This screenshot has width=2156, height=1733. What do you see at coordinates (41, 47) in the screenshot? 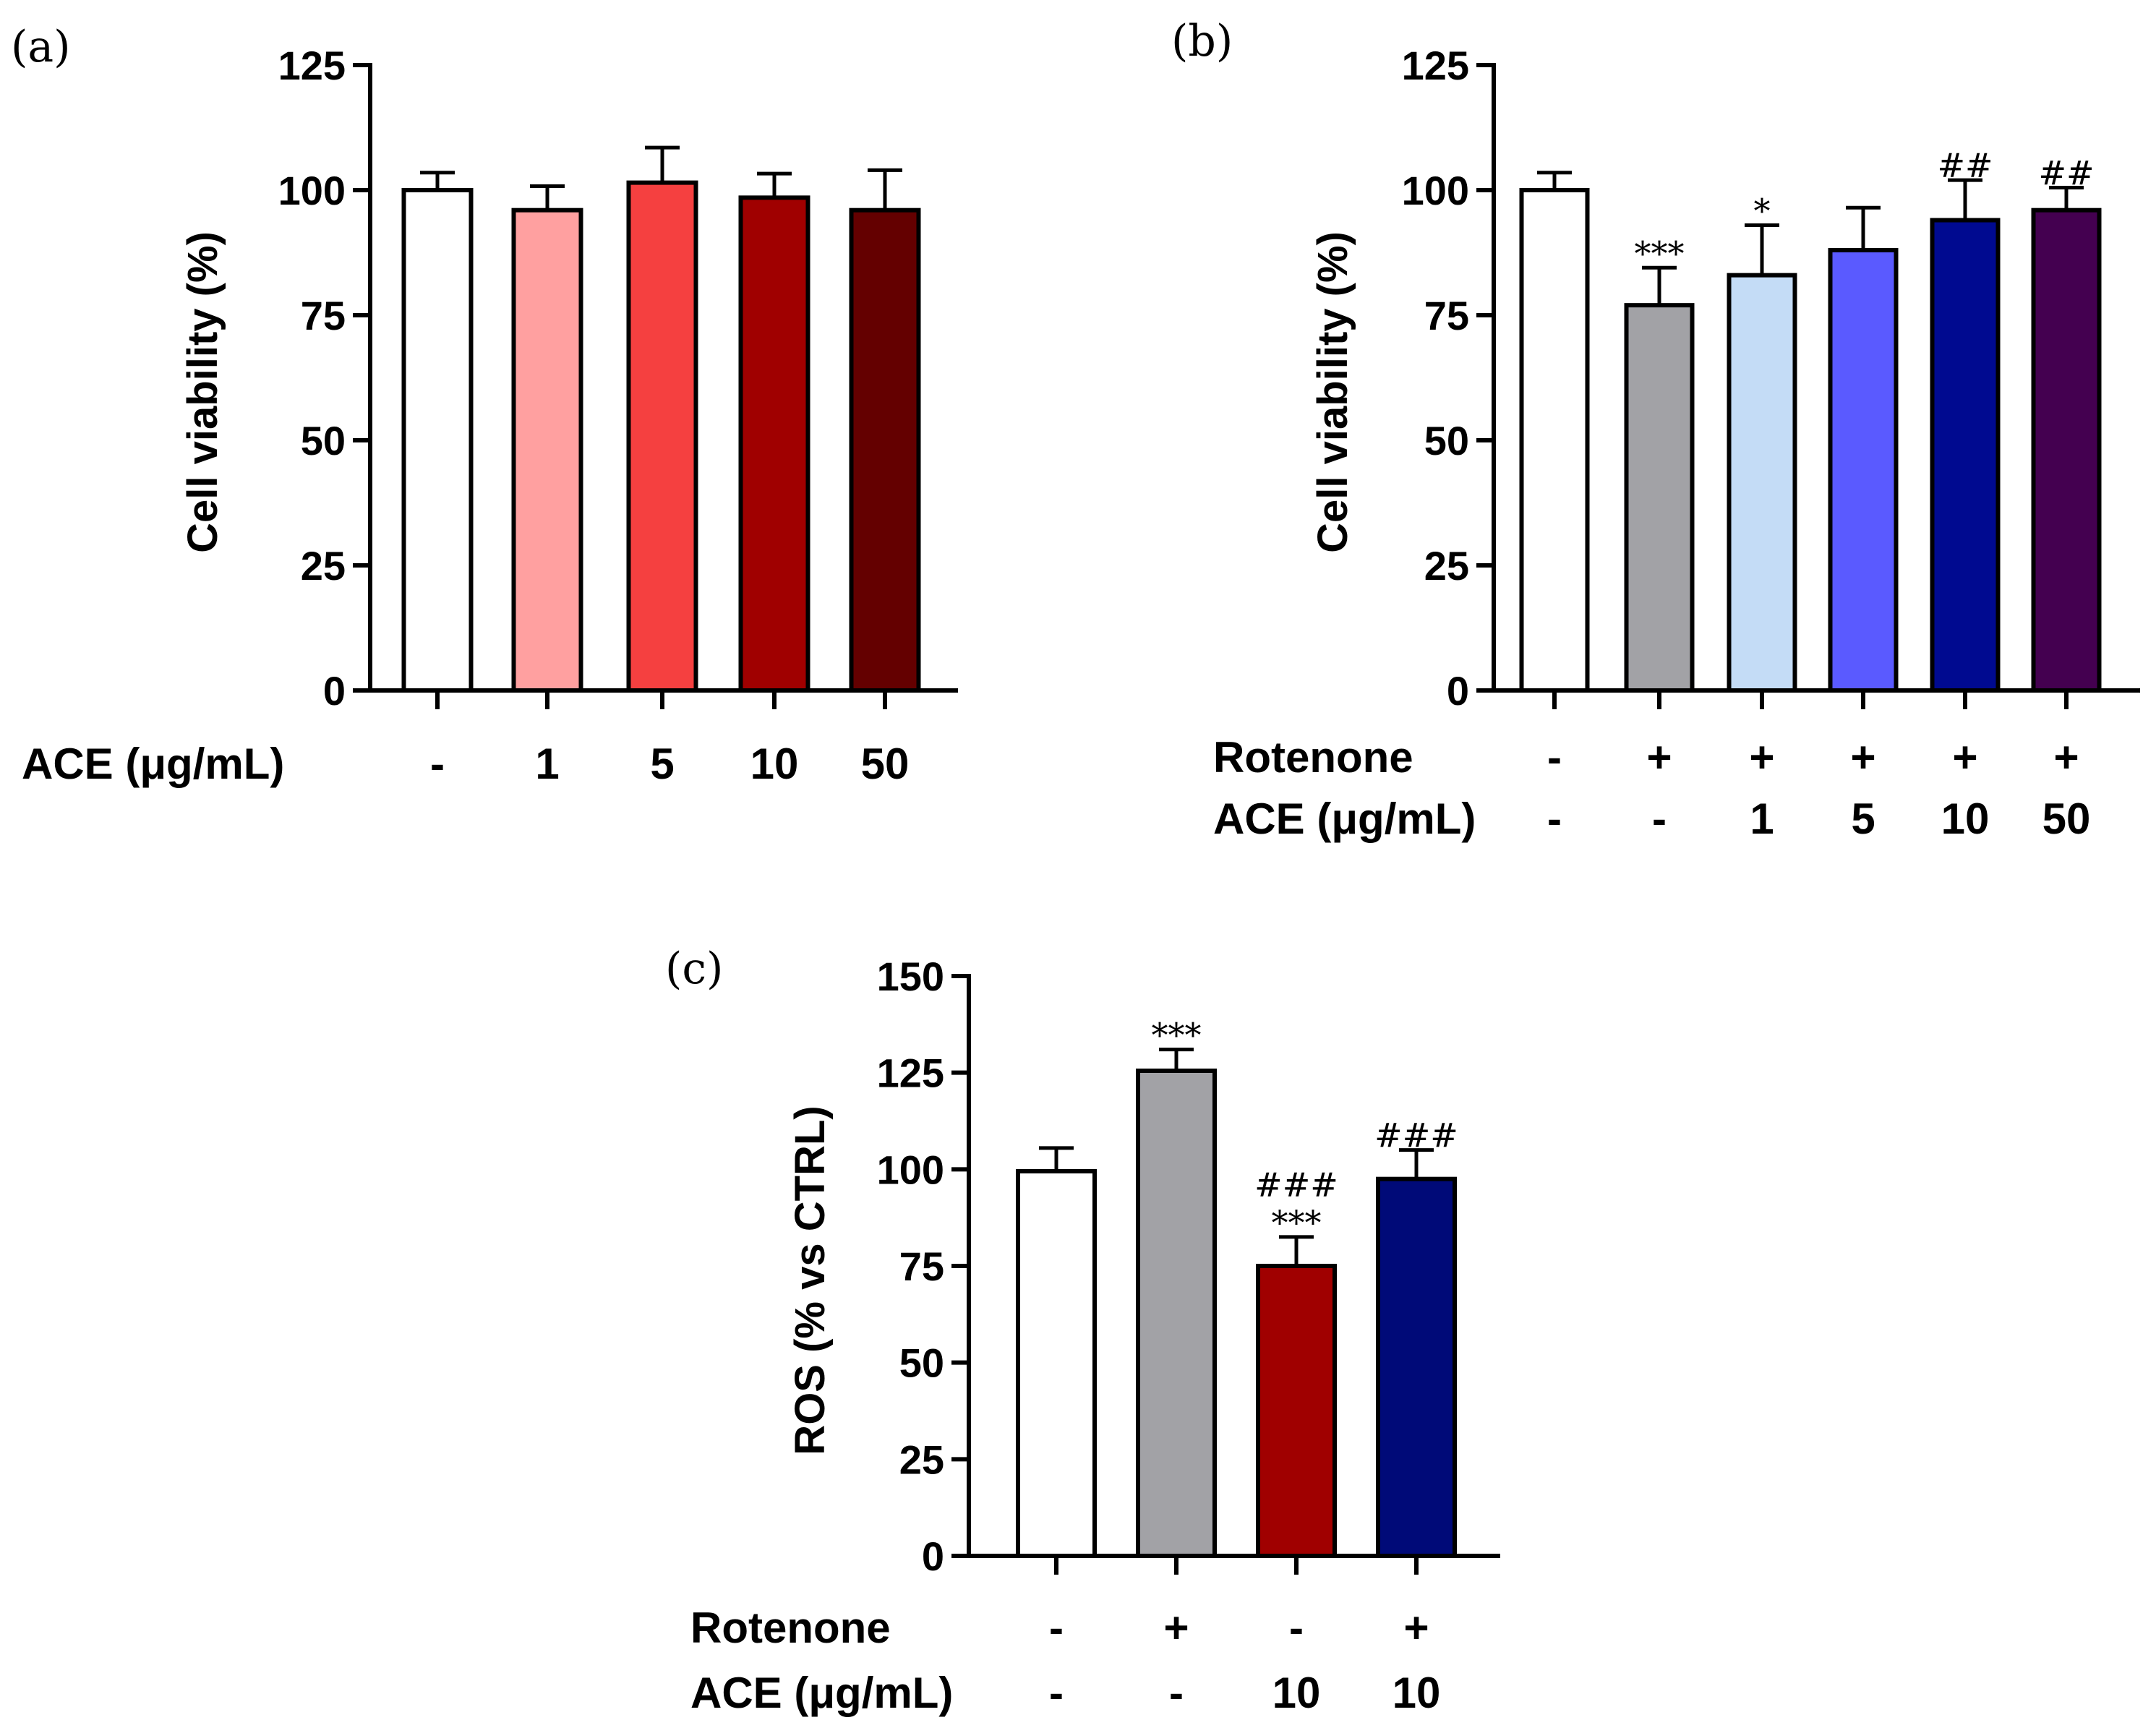
I see `panel-letter: (a)` at bounding box center [41, 47].